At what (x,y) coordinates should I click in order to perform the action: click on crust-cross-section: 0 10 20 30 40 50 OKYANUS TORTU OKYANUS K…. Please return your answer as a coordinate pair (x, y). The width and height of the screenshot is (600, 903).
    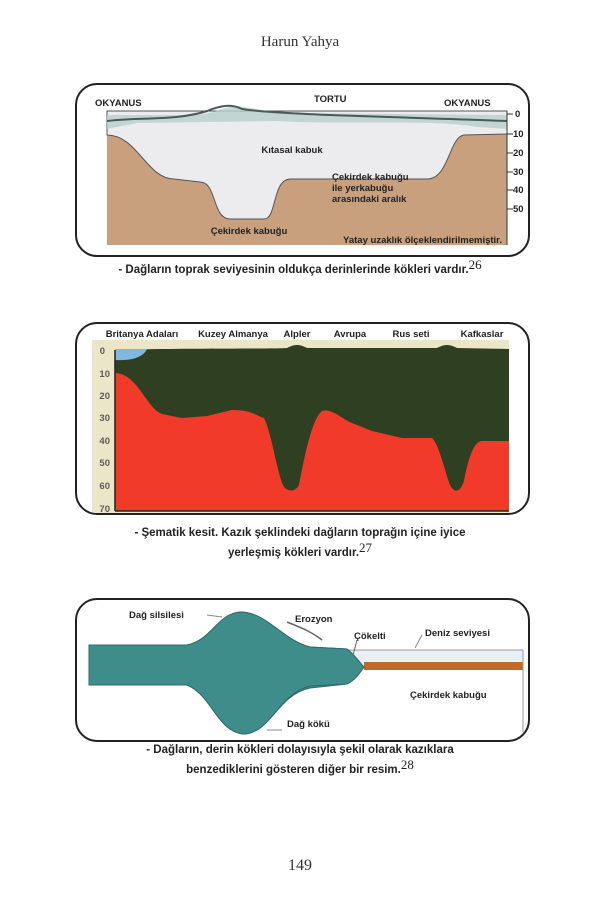
    Looking at the image, I should click on (309, 170).